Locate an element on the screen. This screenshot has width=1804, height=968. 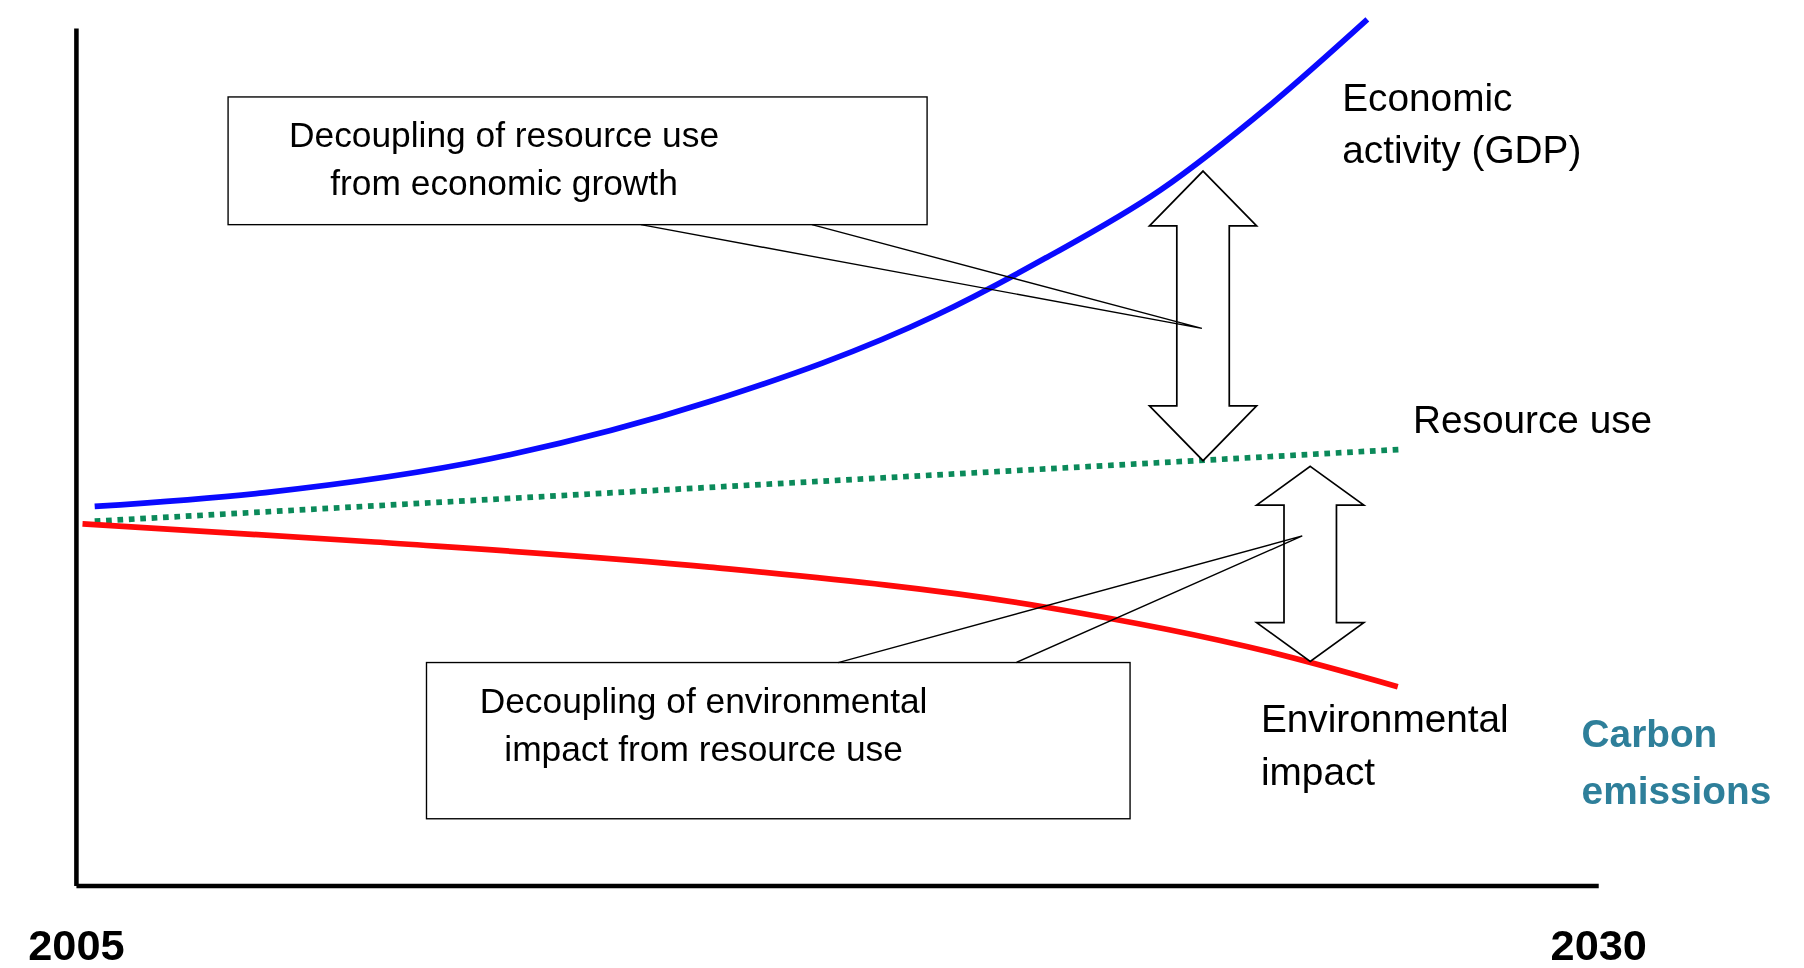
annotation: Decoupling of environmental impact from resource use is located at coordinates (703, 724).